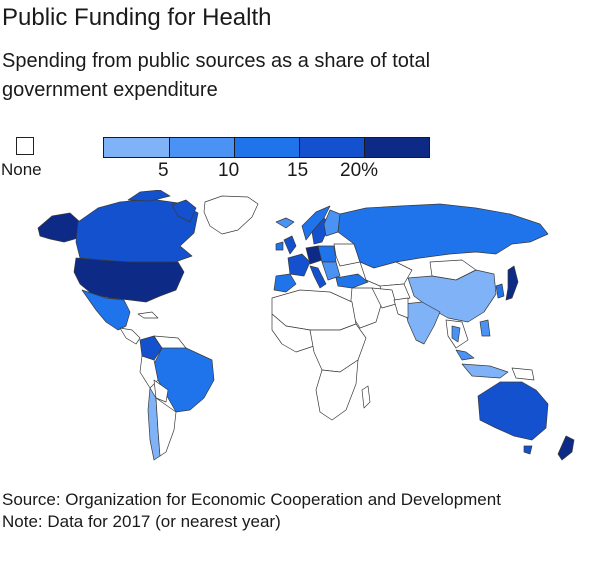 The image size is (600, 561). Describe the element at coordinates (566, 448) in the screenshot. I see `region-new-zealand` at that location.